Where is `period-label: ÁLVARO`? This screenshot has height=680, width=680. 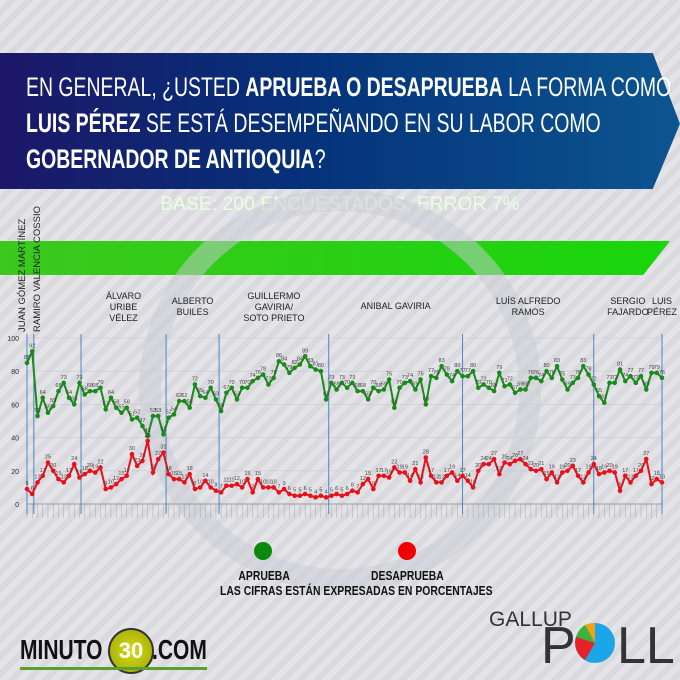
period-label: ÁLVARO is located at coordinates (123, 296).